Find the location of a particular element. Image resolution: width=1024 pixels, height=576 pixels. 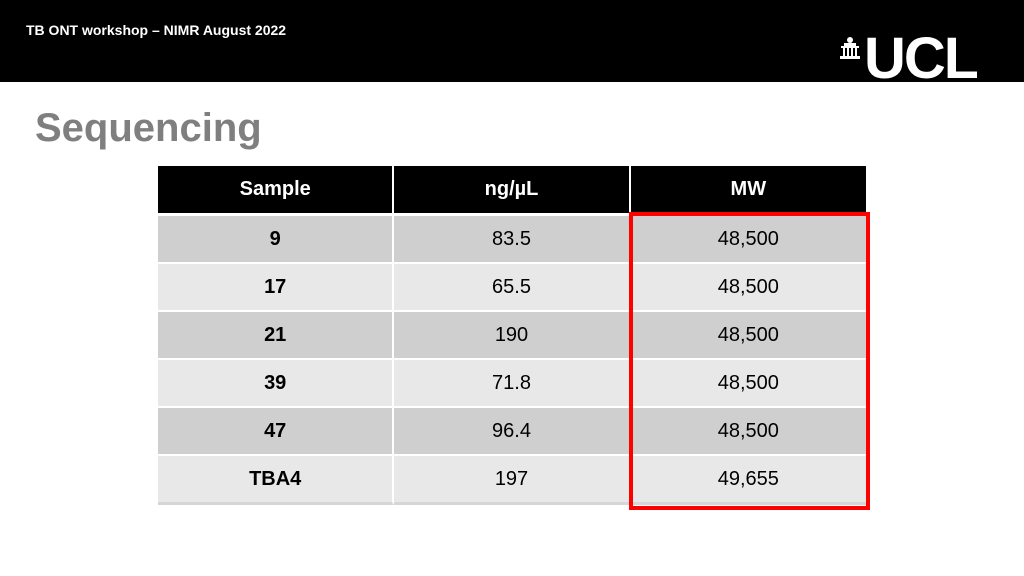

cell-concentration: 96.4 is located at coordinates (512, 432).